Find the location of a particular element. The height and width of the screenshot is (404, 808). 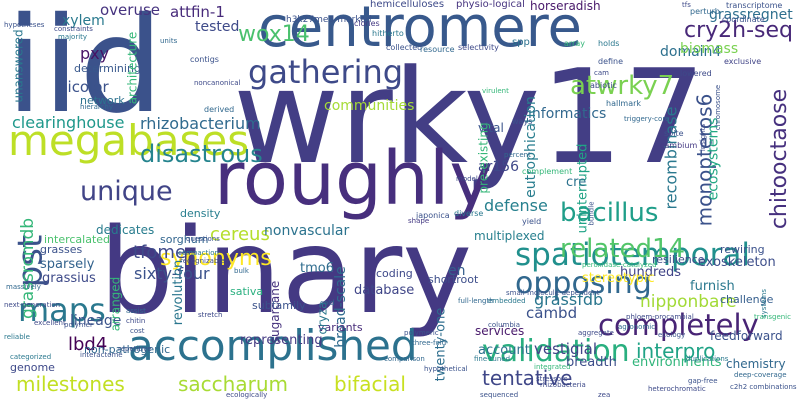

word: representing is located at coordinates (281, 340).